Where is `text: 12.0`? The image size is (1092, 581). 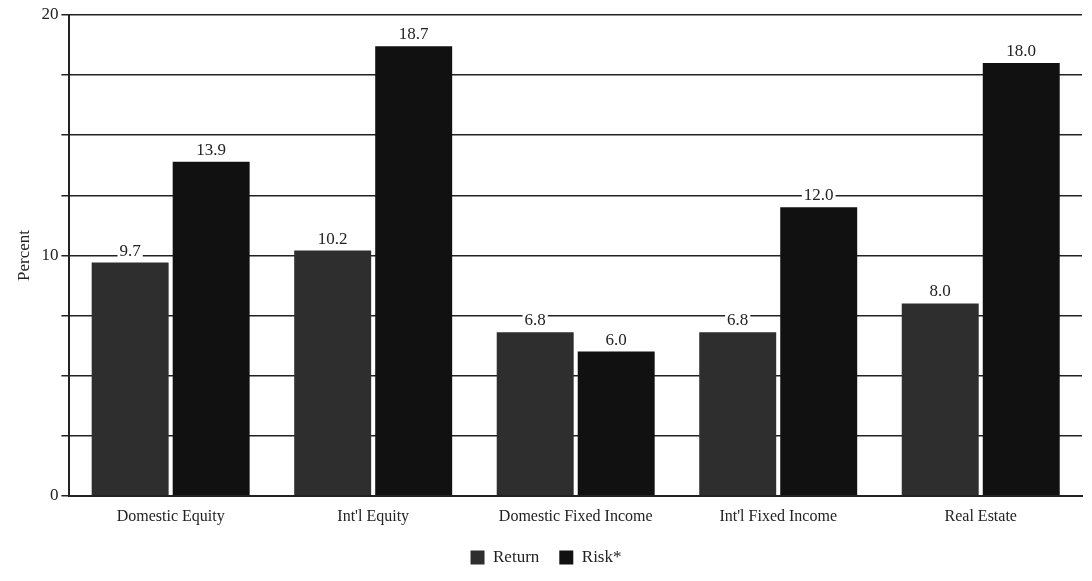 text: 12.0 is located at coordinates (818, 195).